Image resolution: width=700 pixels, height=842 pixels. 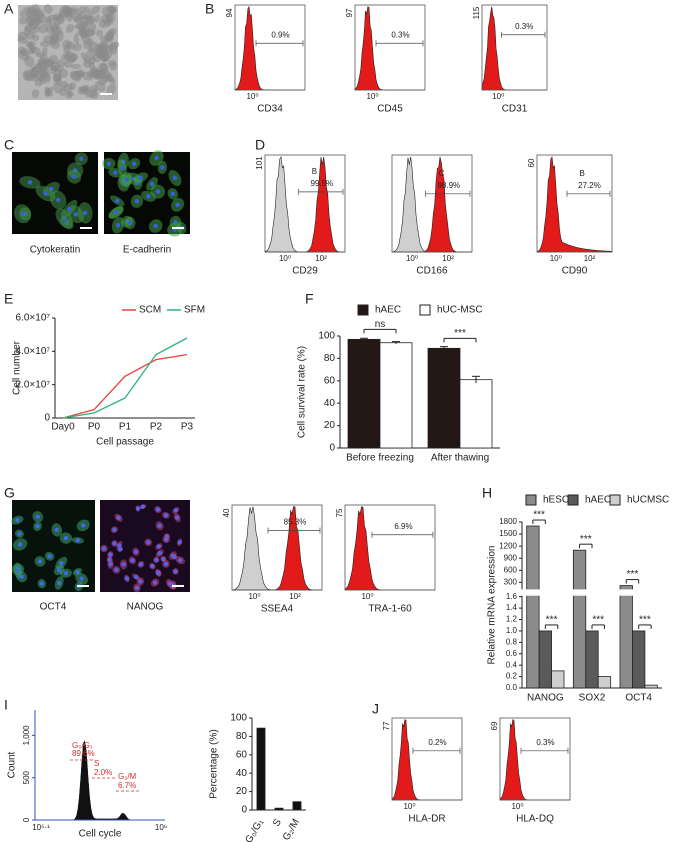 I want to click on gate-percent: 6.9%, so click(x=403, y=526).